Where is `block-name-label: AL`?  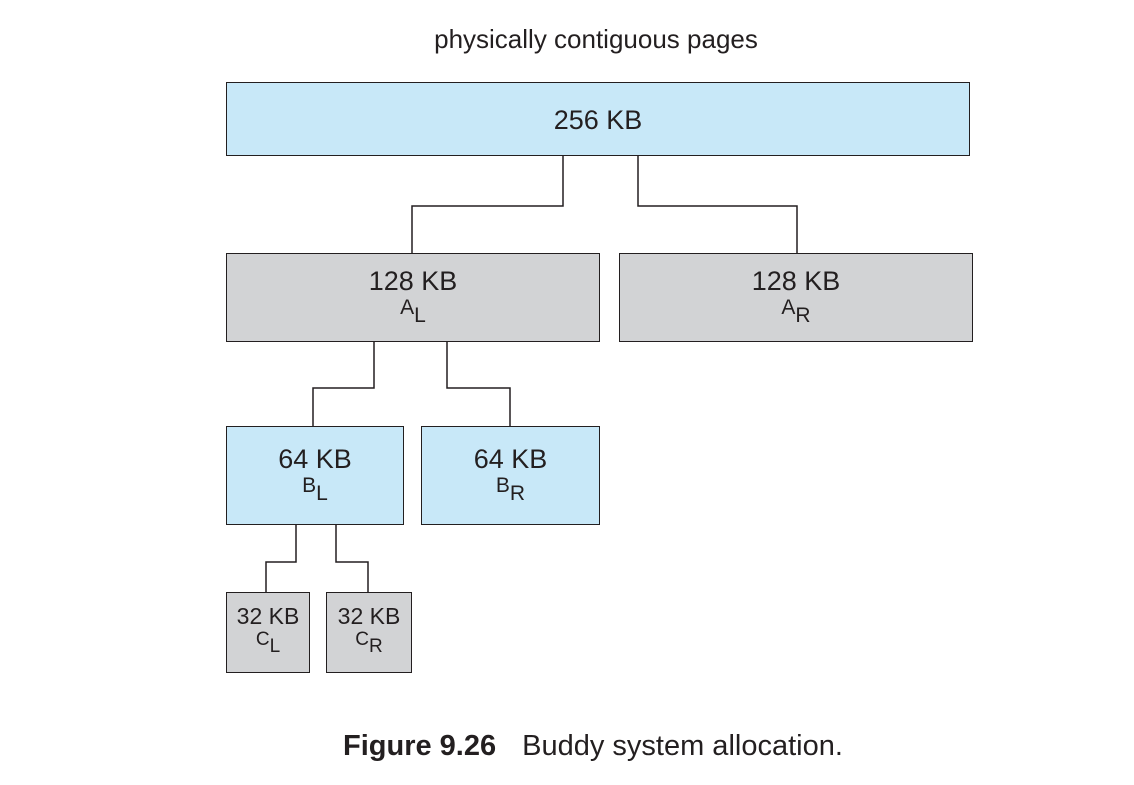
block-name-label: AL is located at coordinates (413, 311).